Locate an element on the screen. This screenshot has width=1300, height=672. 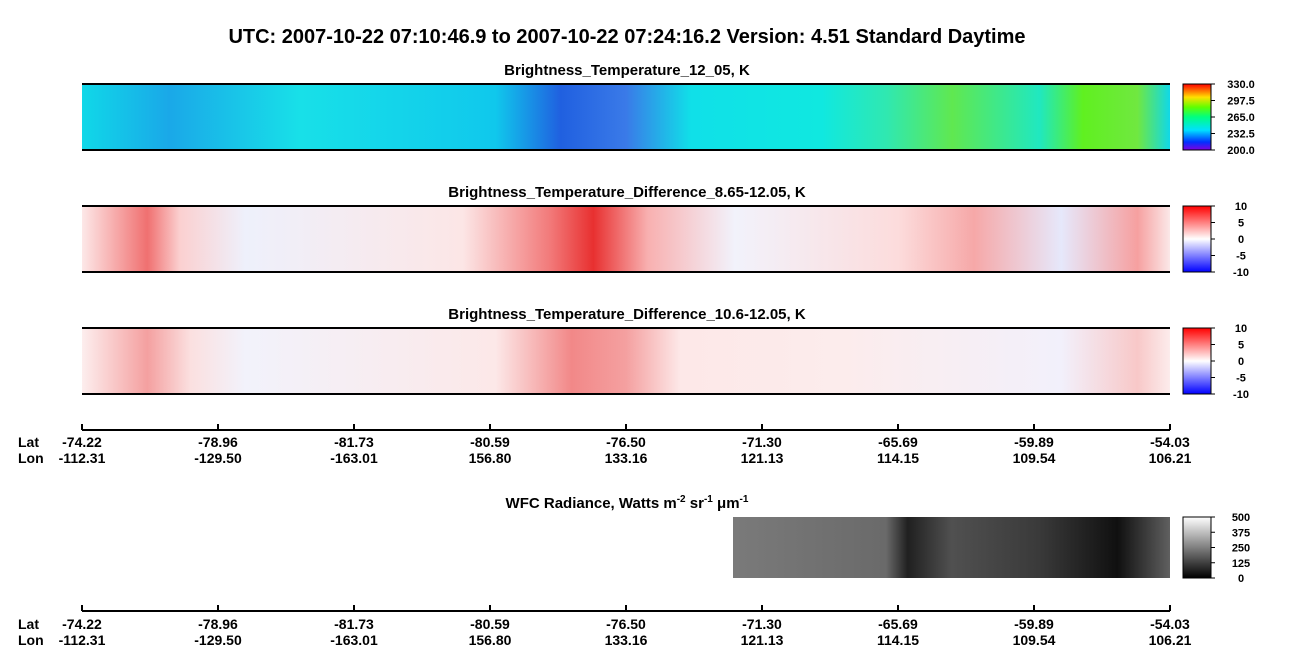
colorbar-label: 265.0 is located at coordinates (1241, 118).